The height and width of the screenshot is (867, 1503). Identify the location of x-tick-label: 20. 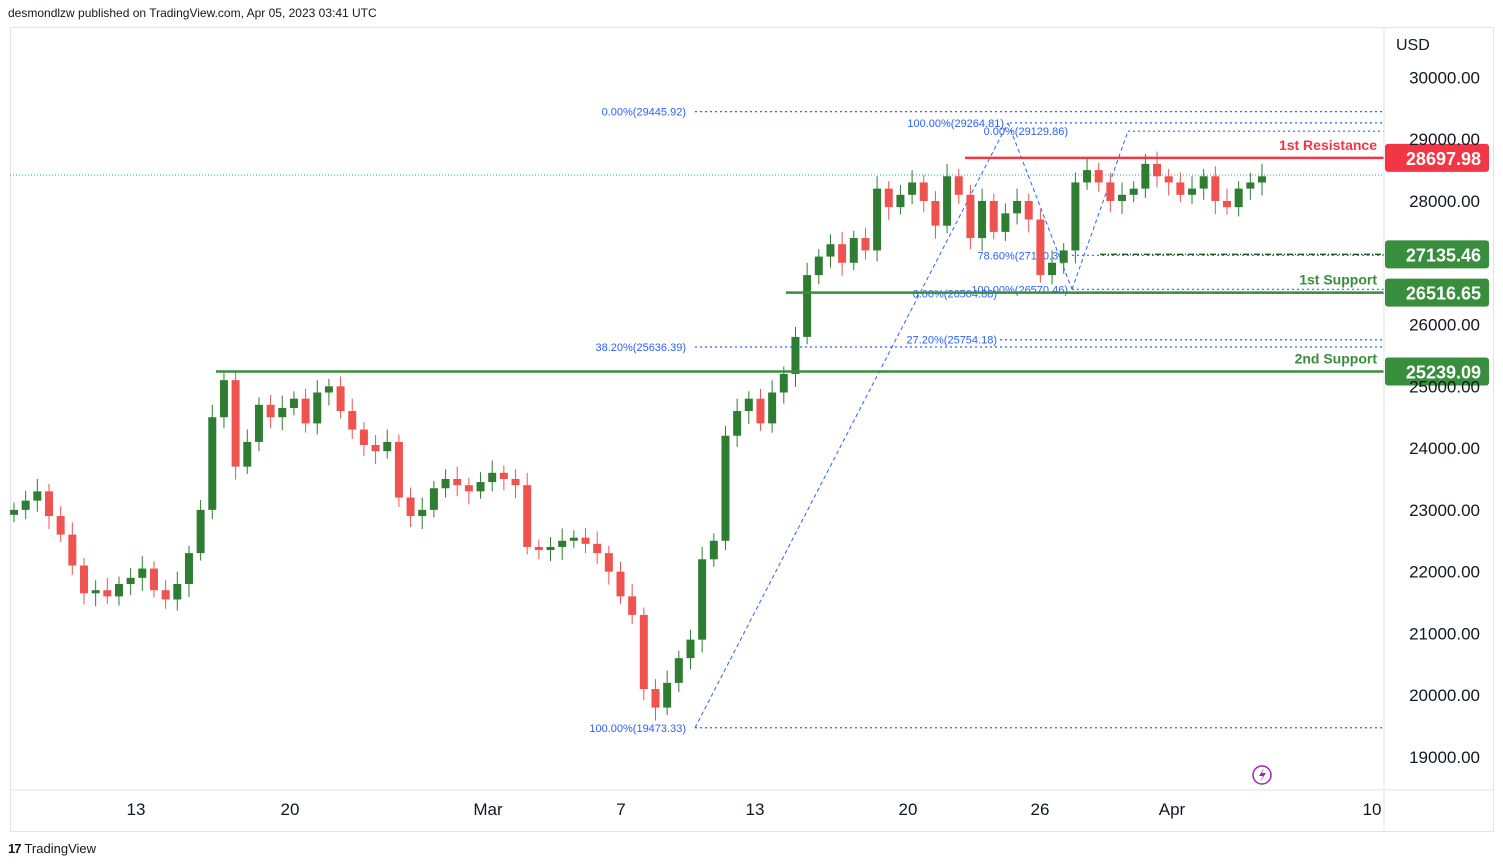
(290, 809).